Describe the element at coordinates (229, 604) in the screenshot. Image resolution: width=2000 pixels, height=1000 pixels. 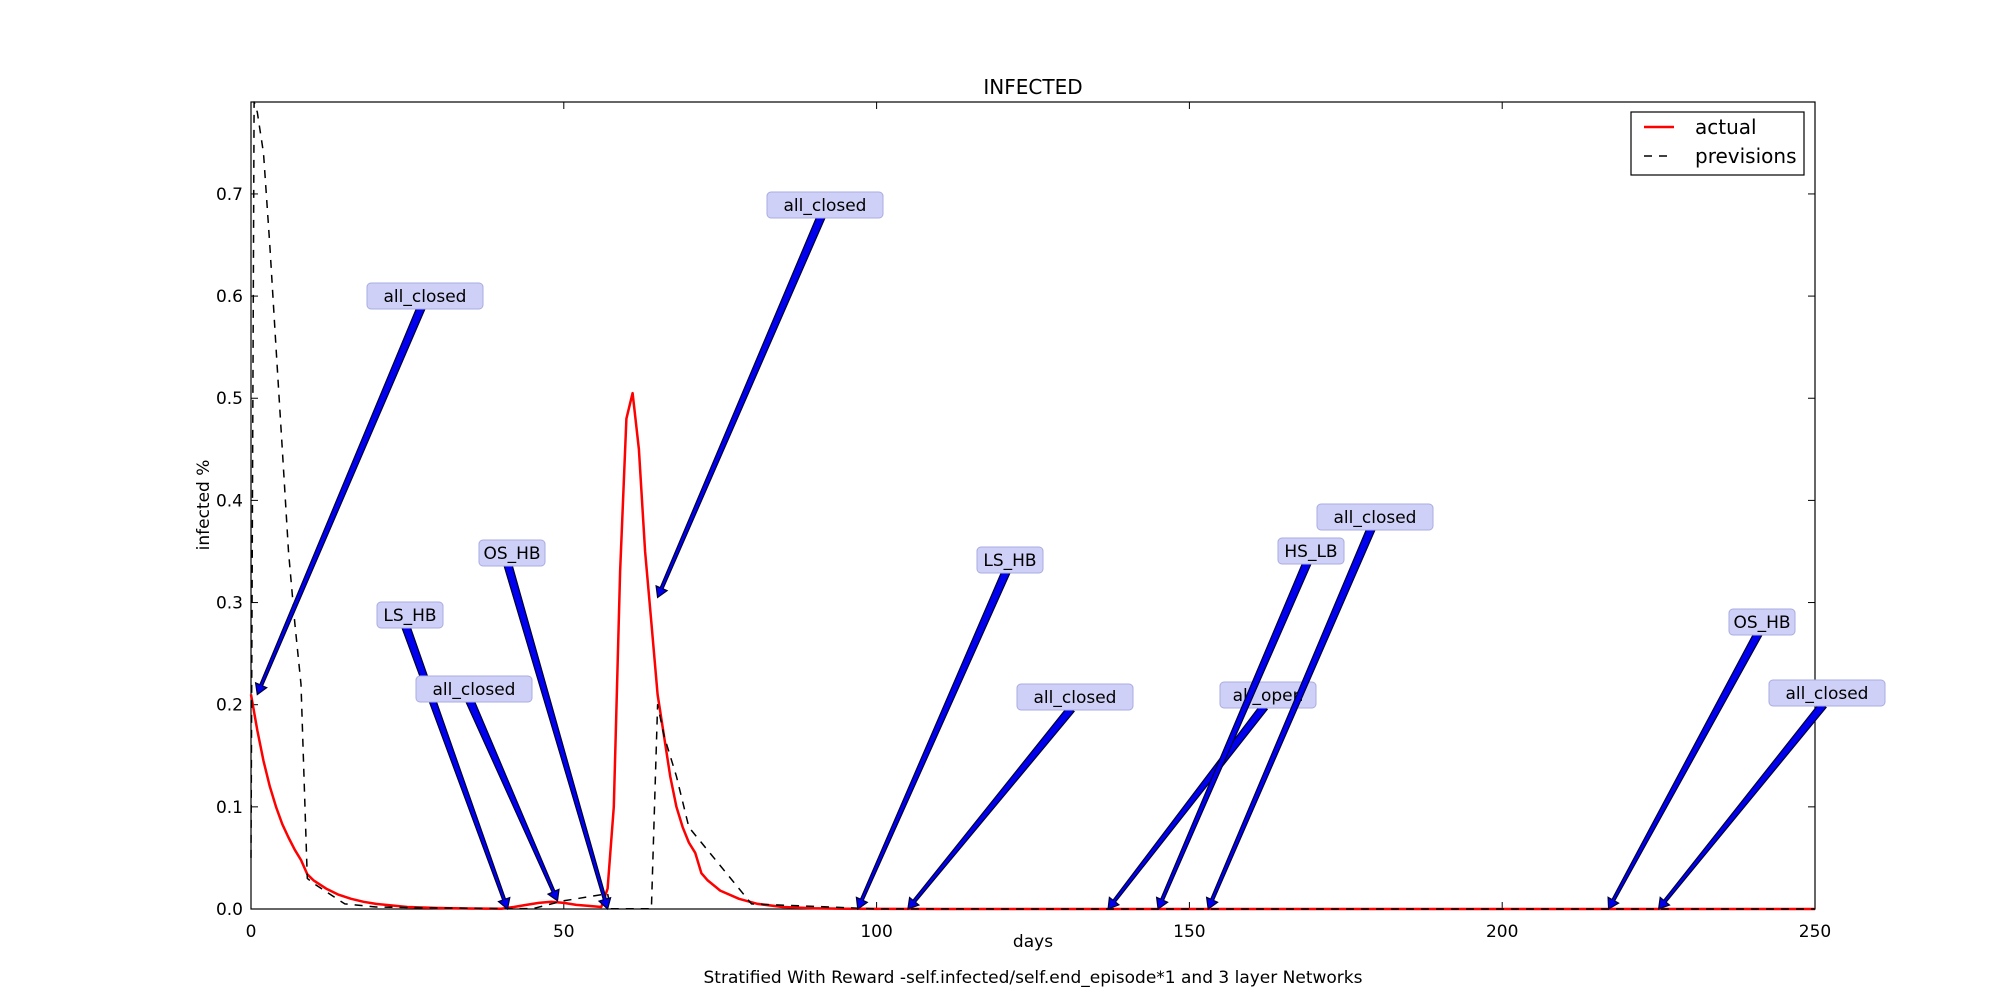
I see `y-tick-label: 0.3` at that location.